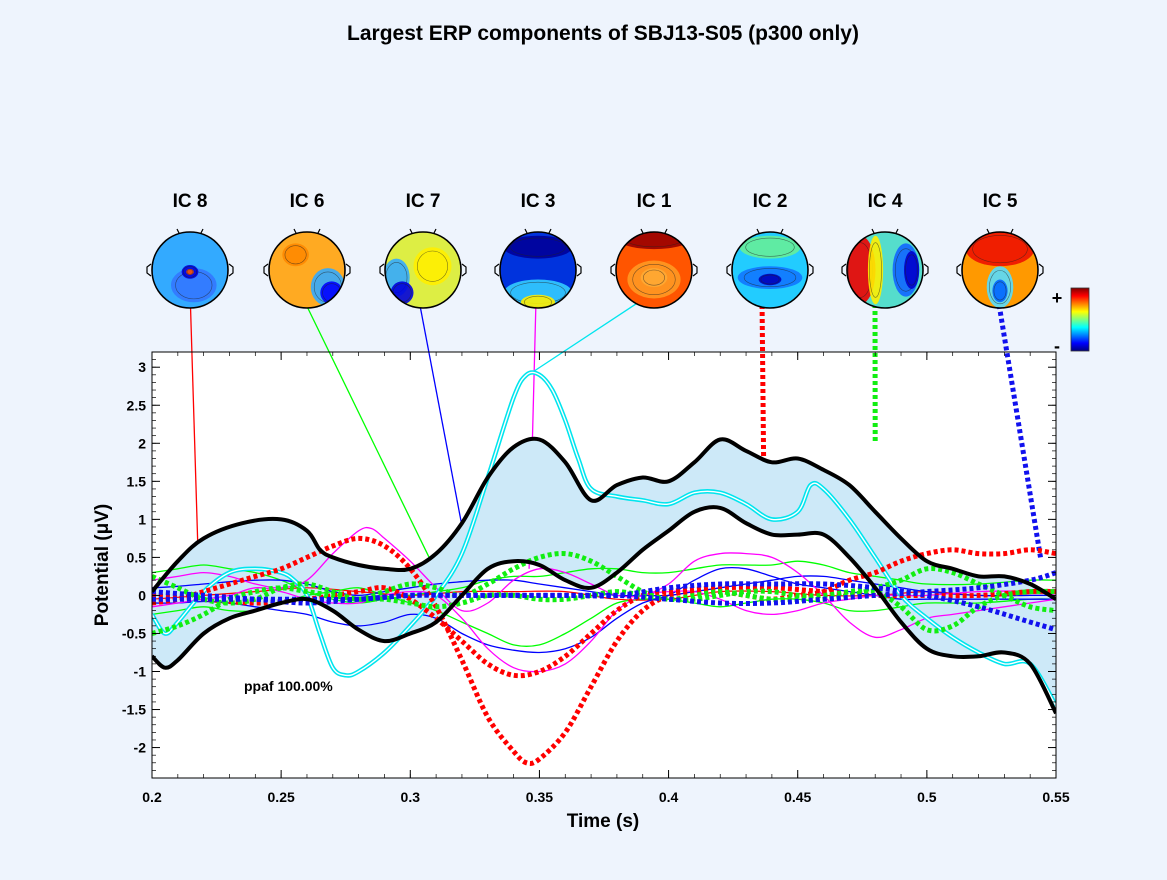  What do you see at coordinates (102, 565) in the screenshot?
I see `y-axis-label: Potential (μV)` at bounding box center [102, 565].